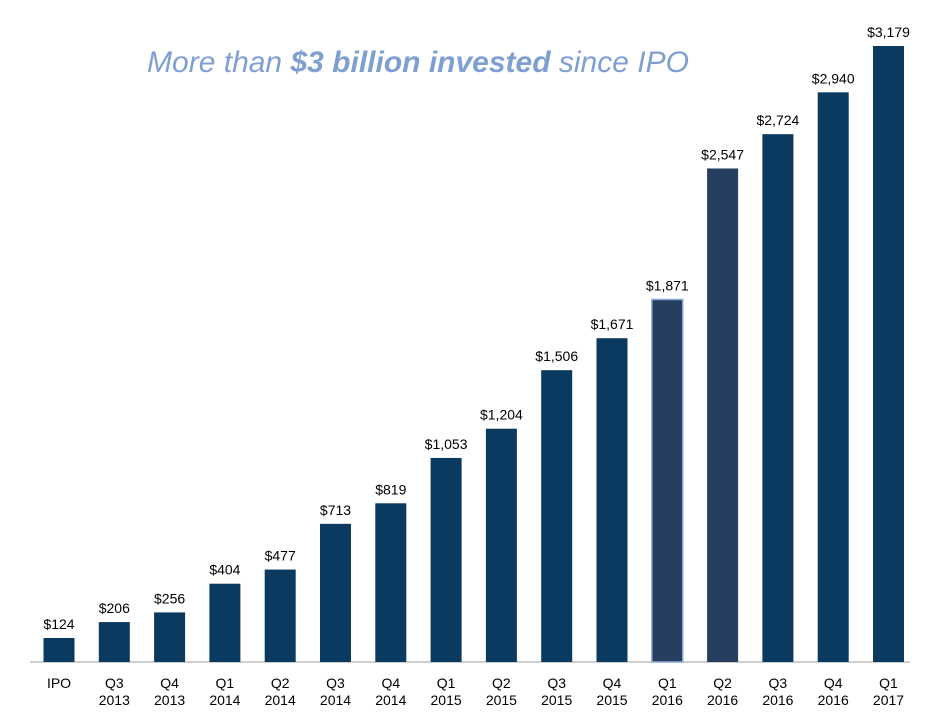  I want to click on x-tick-label: Q1 2014, so click(224, 691).